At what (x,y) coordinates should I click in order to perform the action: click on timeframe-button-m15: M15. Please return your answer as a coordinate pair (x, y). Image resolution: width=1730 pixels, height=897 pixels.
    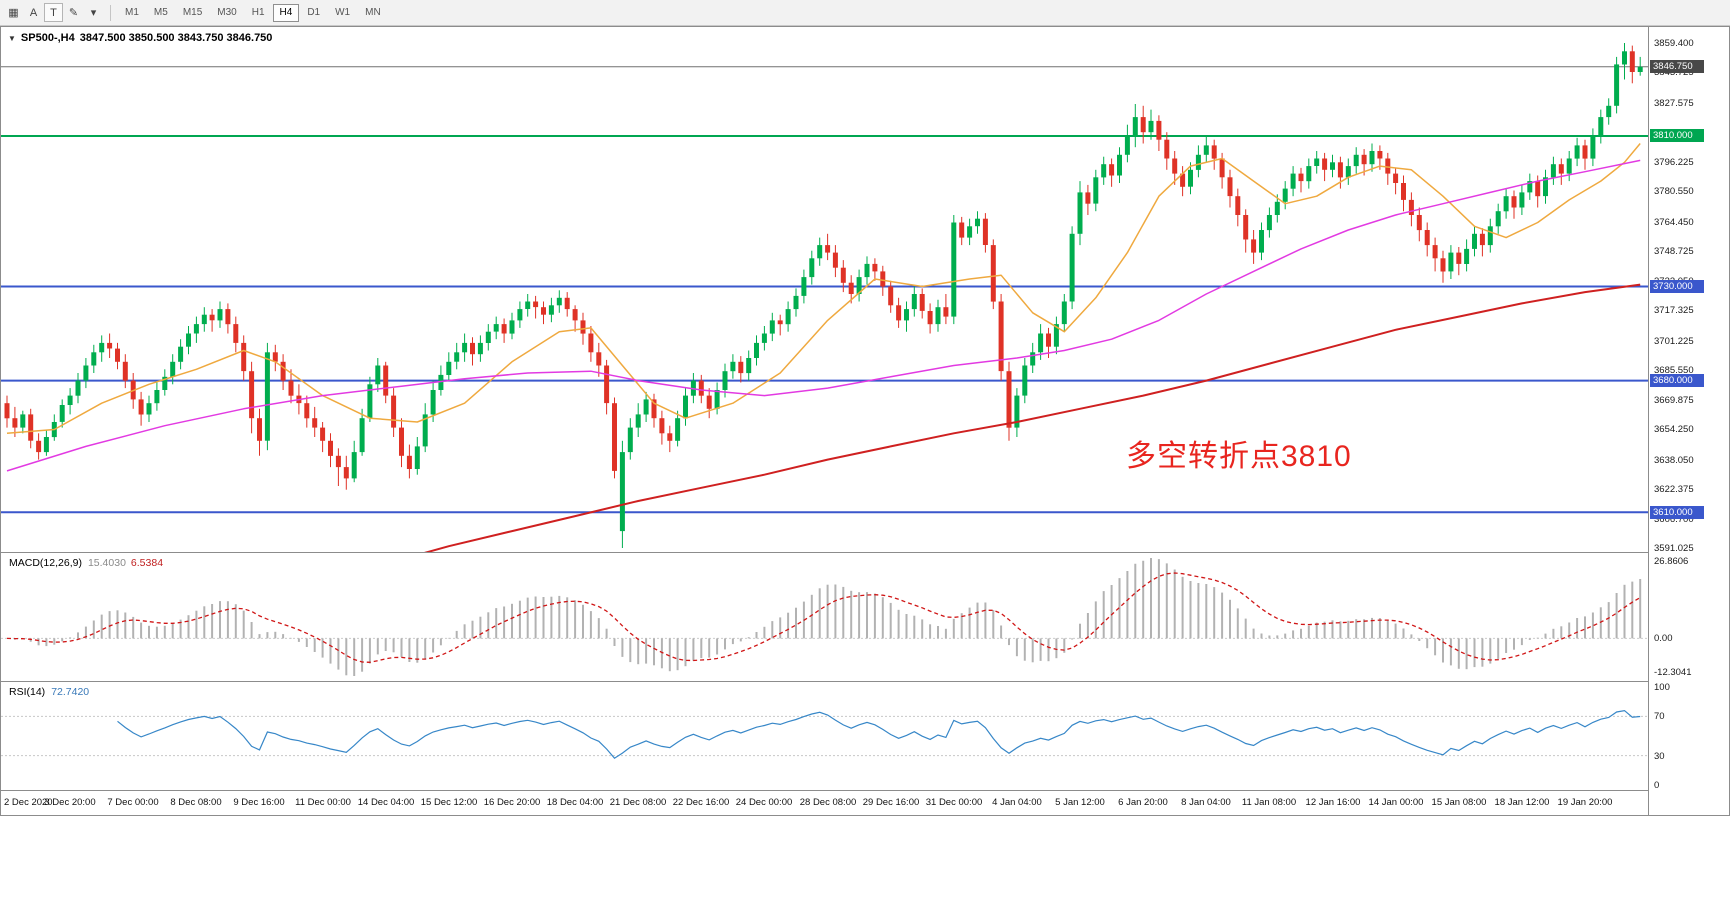
    Looking at the image, I should click on (192, 12).